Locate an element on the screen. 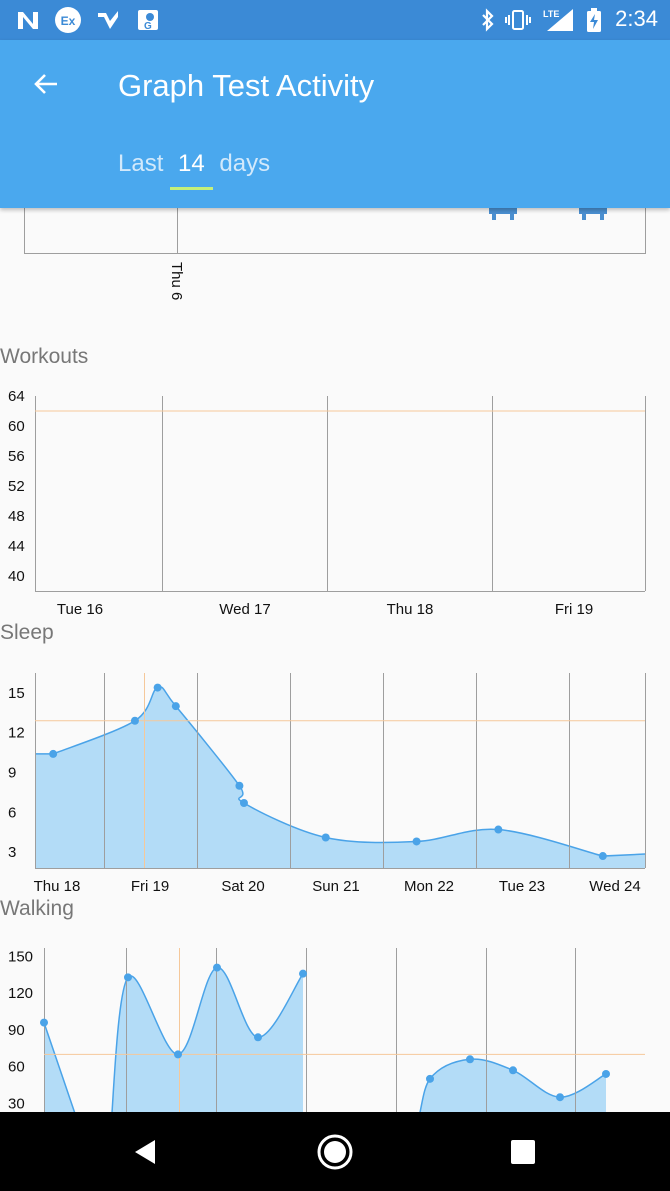 The width and height of the screenshot is (670, 1191). sleep-x-tick: Sun 21 is located at coordinates (336, 886).